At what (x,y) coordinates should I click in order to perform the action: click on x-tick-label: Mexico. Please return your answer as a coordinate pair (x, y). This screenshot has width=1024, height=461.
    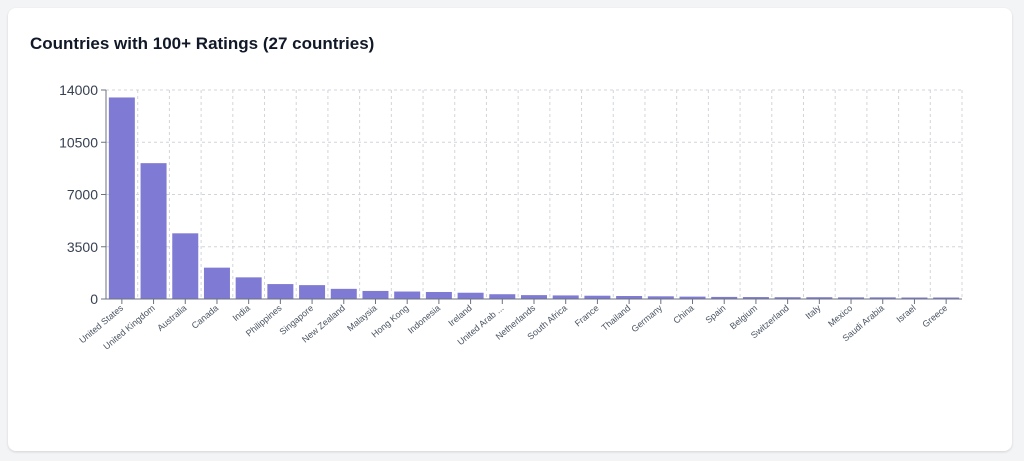
    Looking at the image, I should click on (840, 316).